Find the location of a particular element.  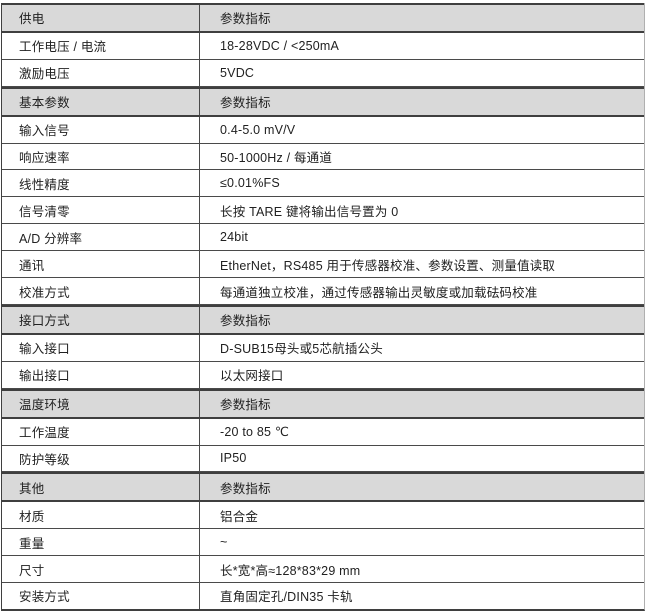

section-title: 供电 is located at coordinates (101, 18).